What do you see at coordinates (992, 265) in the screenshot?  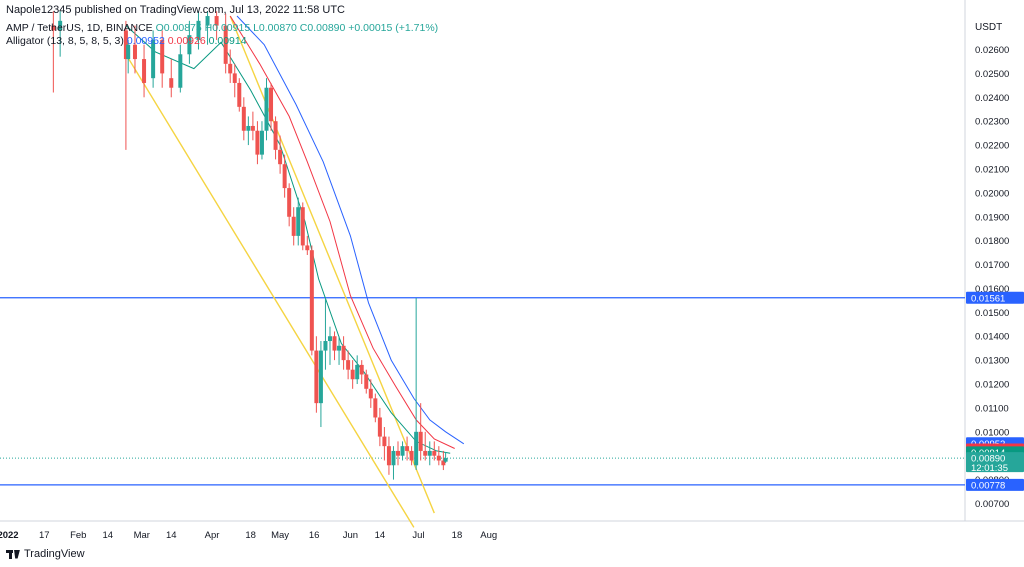 I see `y-tick-label: 0.01700` at bounding box center [992, 265].